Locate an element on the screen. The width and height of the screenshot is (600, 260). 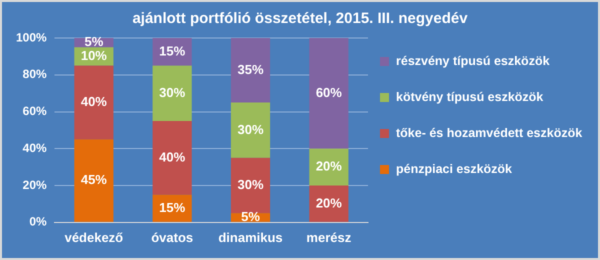
data-label: 60% is located at coordinates (329, 92).